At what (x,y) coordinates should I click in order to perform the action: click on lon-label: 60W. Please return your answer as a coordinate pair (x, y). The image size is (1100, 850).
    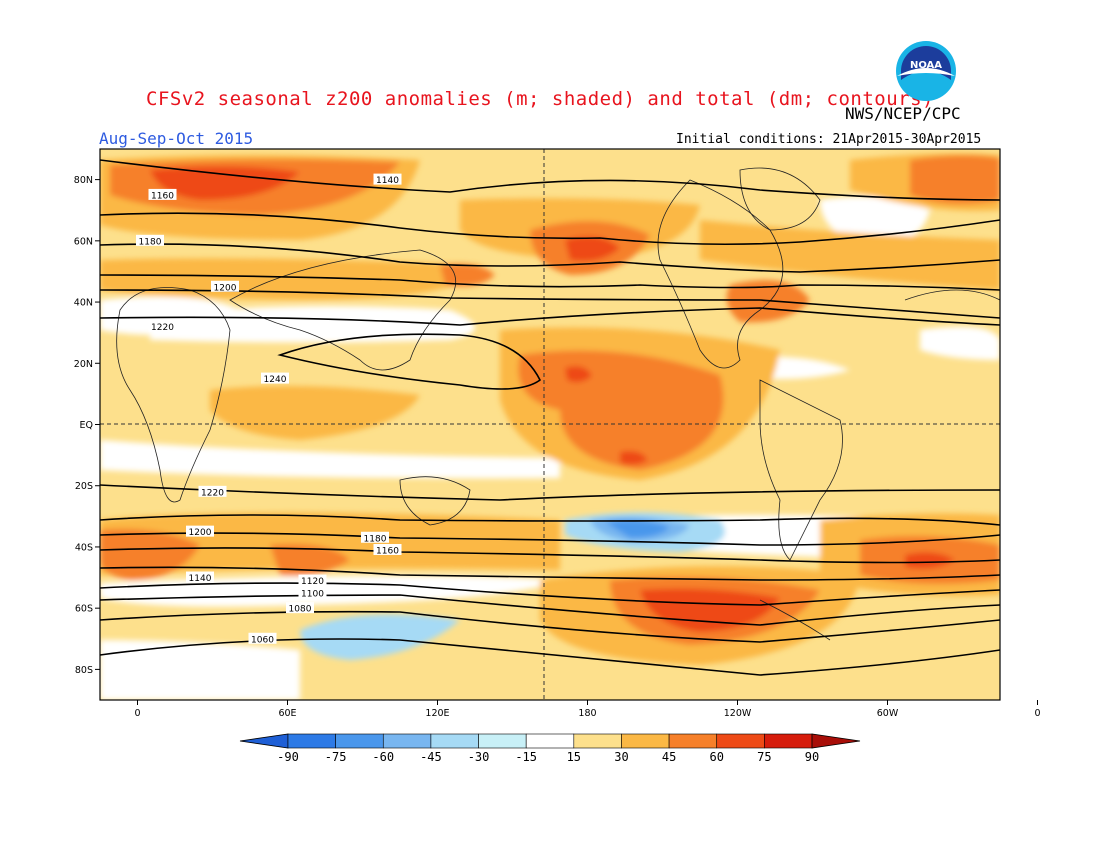
    Looking at the image, I should click on (888, 713).